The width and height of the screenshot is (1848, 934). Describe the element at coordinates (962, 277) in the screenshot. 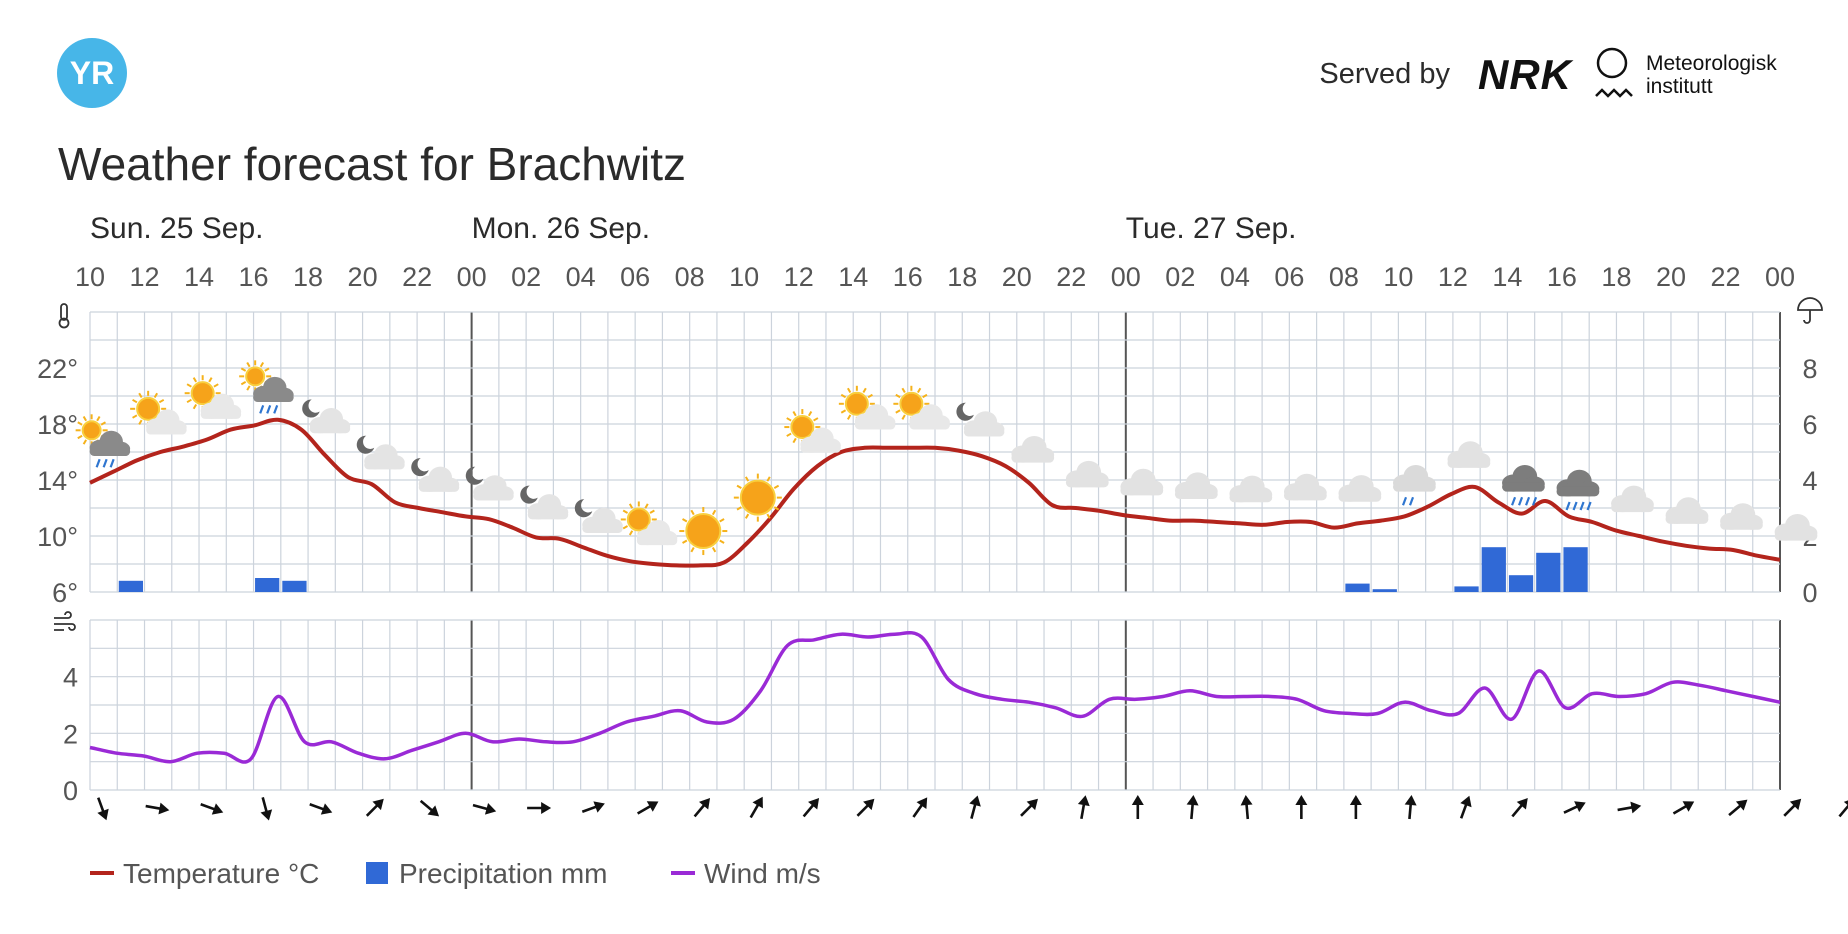

I see `hour-label: 18` at that location.